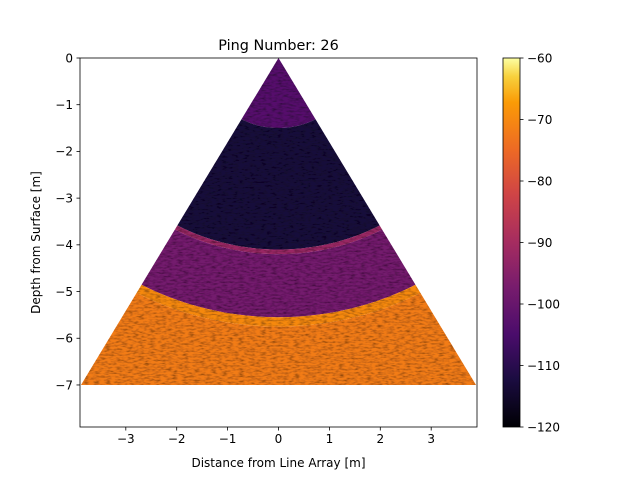 The image size is (640, 480). What do you see at coordinates (539, 181) in the screenshot?
I see `colorbar-tick-label: −80` at bounding box center [539, 181].